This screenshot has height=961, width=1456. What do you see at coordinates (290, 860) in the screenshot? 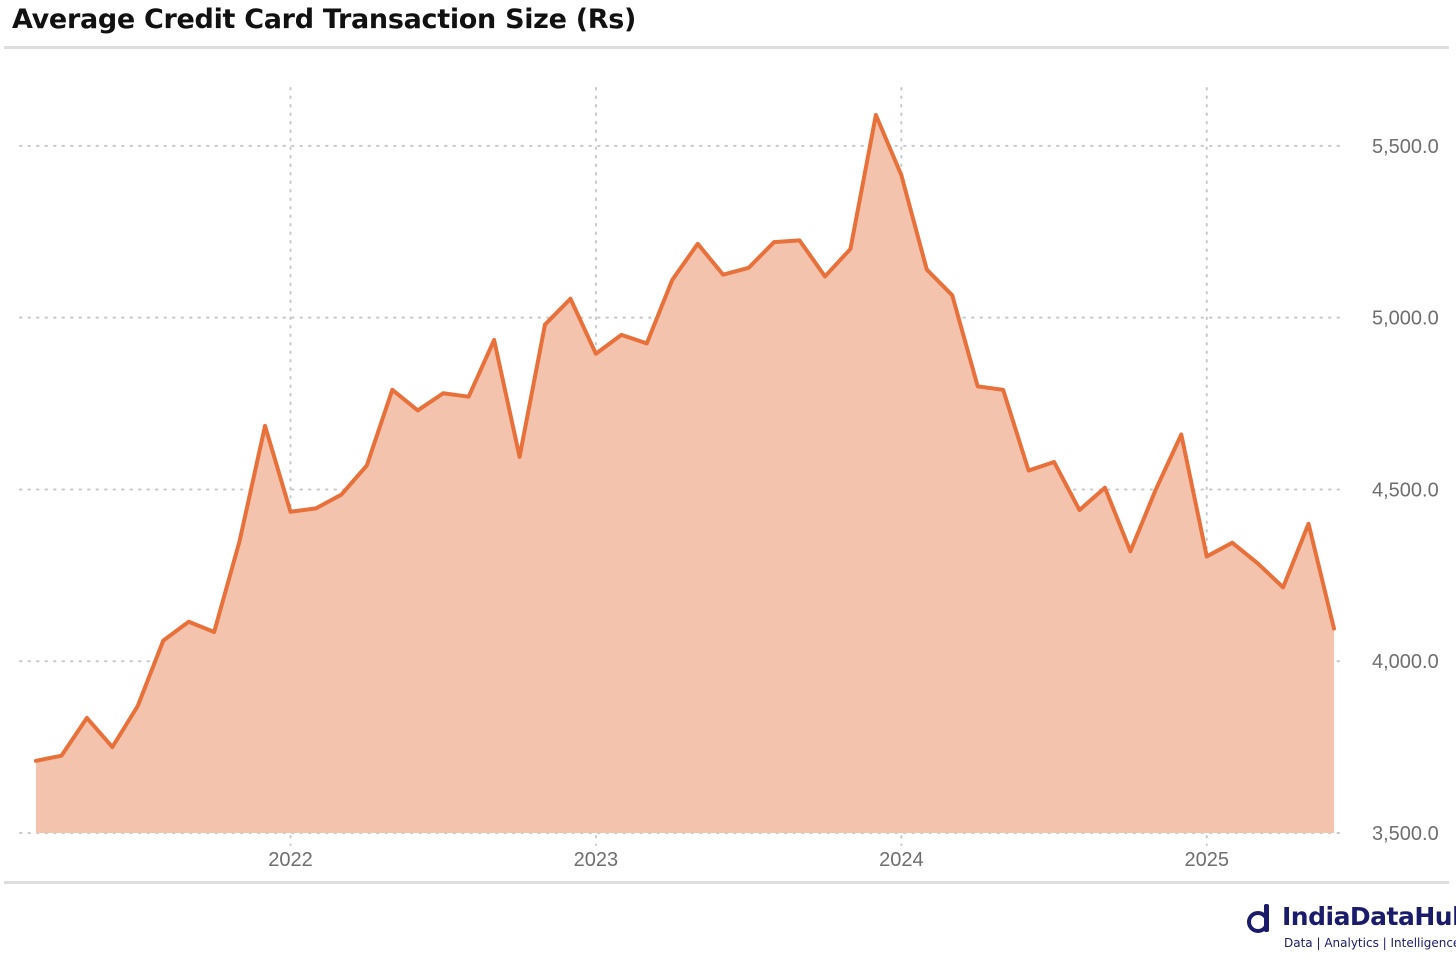
I see `x-tick-label: 2022` at bounding box center [290, 860].